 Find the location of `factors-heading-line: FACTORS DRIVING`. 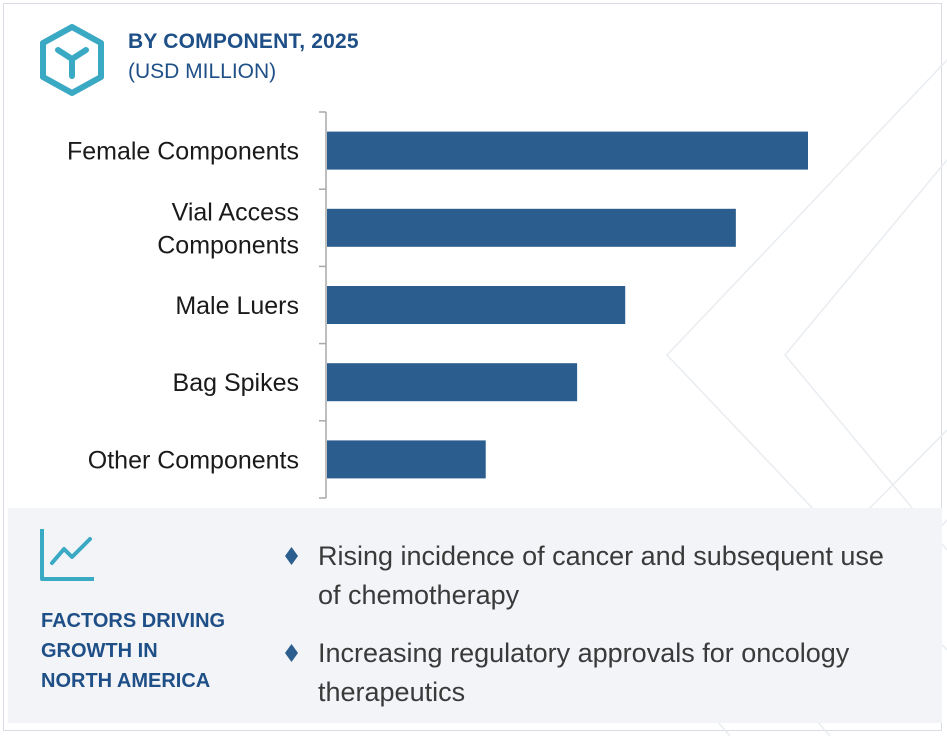

factors-heading-line: FACTORS DRIVING is located at coordinates (133, 621).